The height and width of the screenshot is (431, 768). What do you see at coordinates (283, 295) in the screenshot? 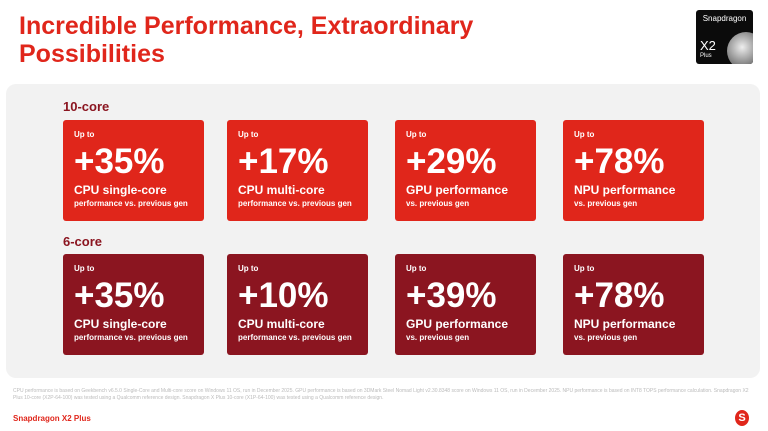
I see `card-value: +10%` at bounding box center [283, 295].